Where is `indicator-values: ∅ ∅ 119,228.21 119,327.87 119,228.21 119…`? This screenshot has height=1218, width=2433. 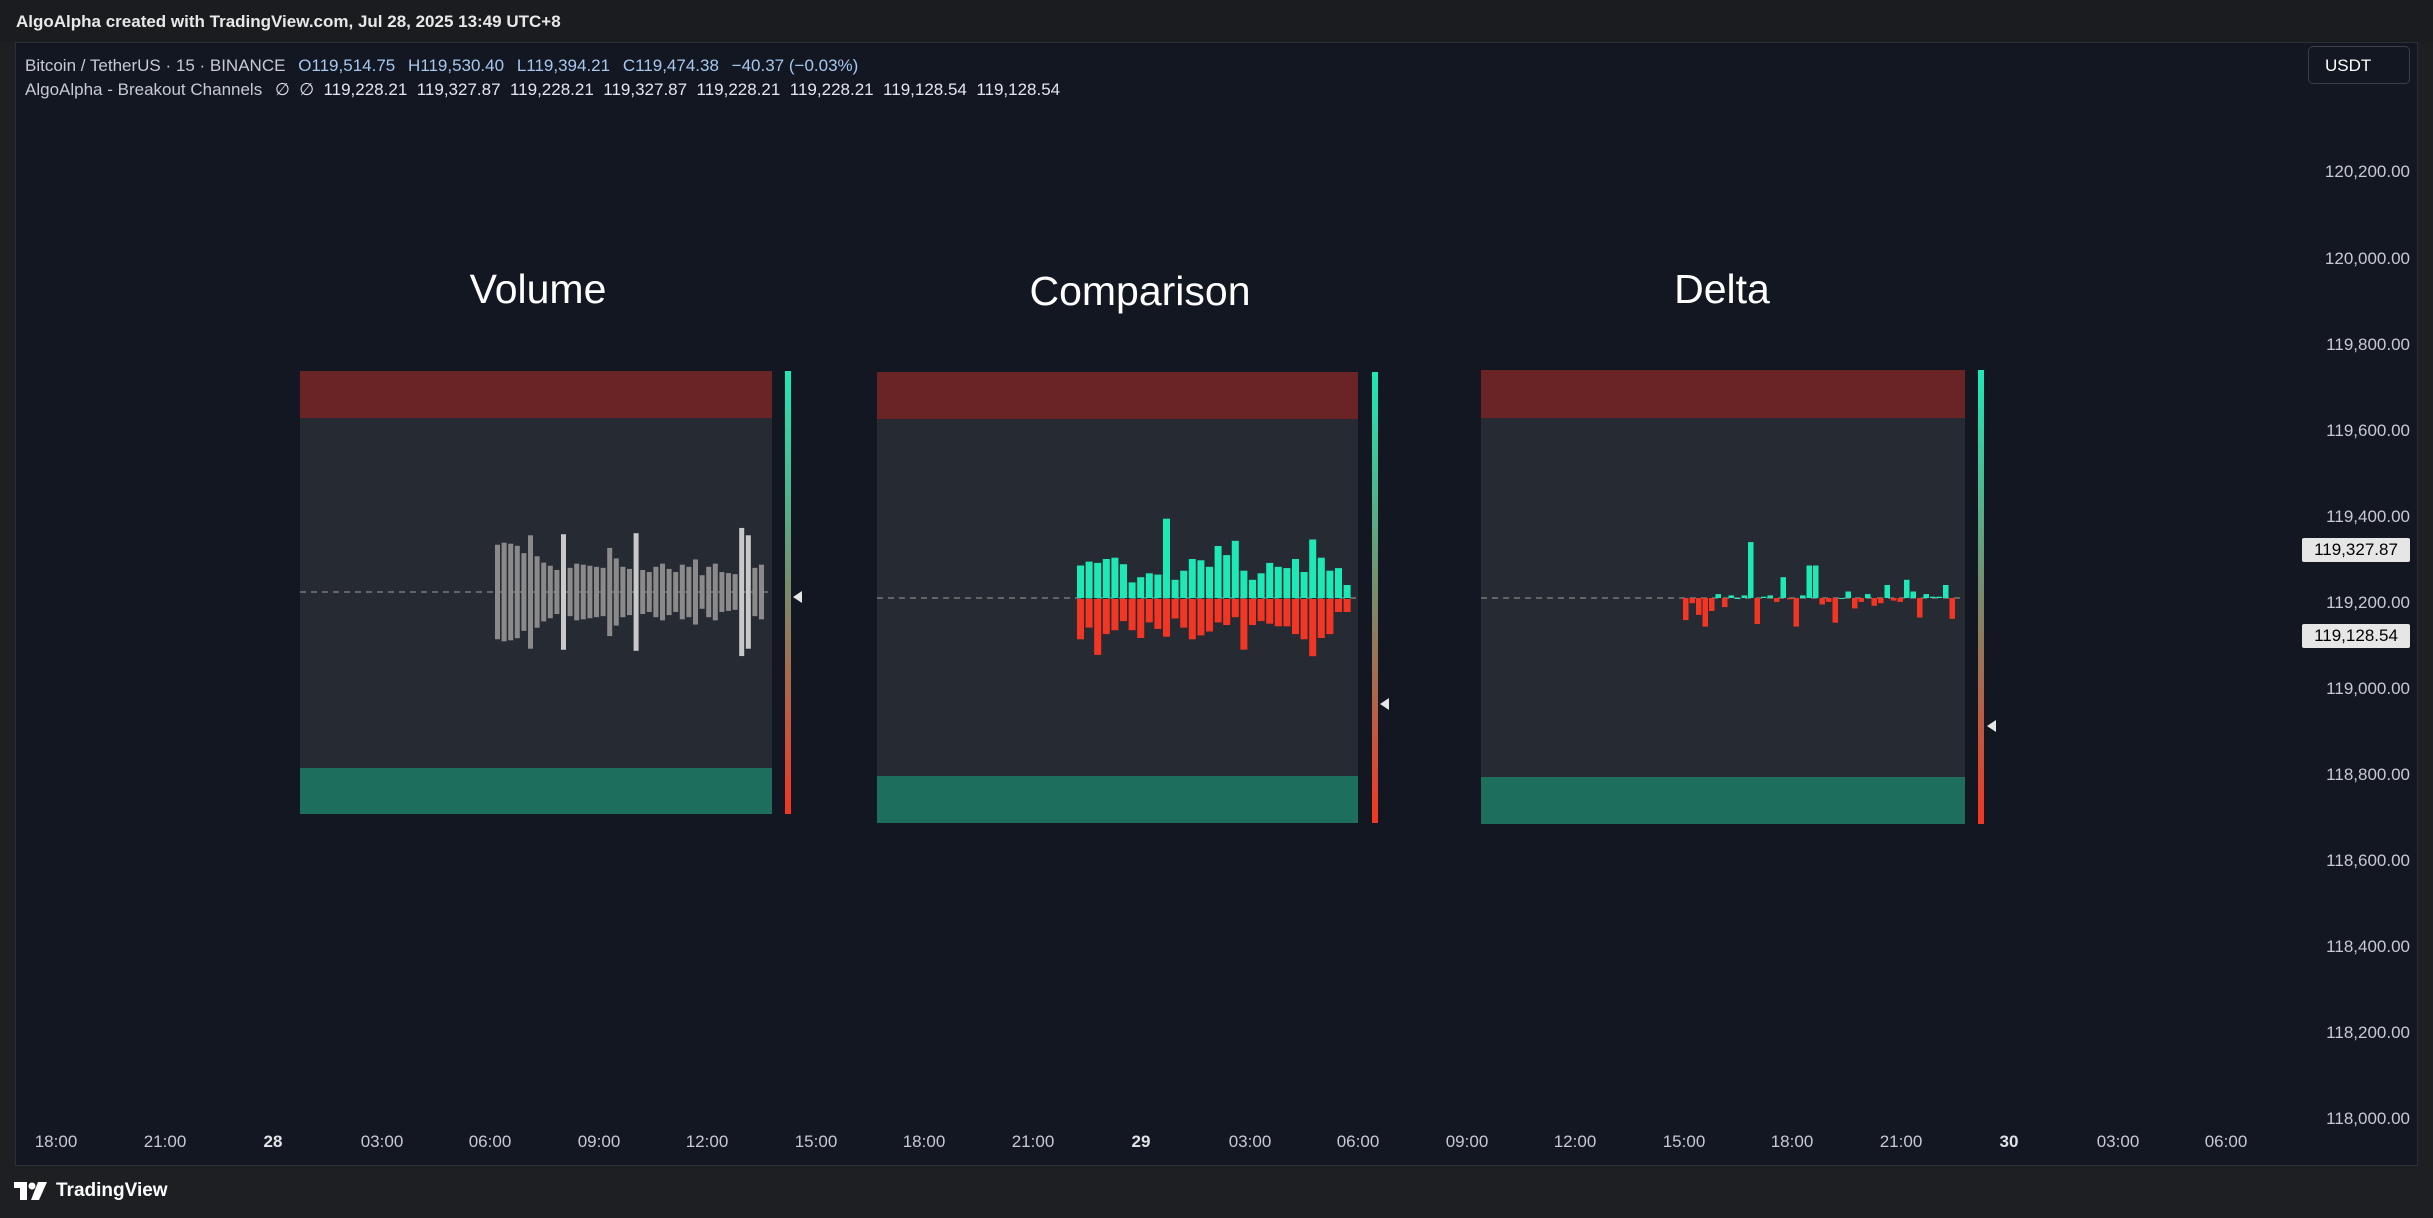
indicator-values: ∅ ∅ 119,228.21 119,327.87 119,228.21 119… is located at coordinates (667, 89).